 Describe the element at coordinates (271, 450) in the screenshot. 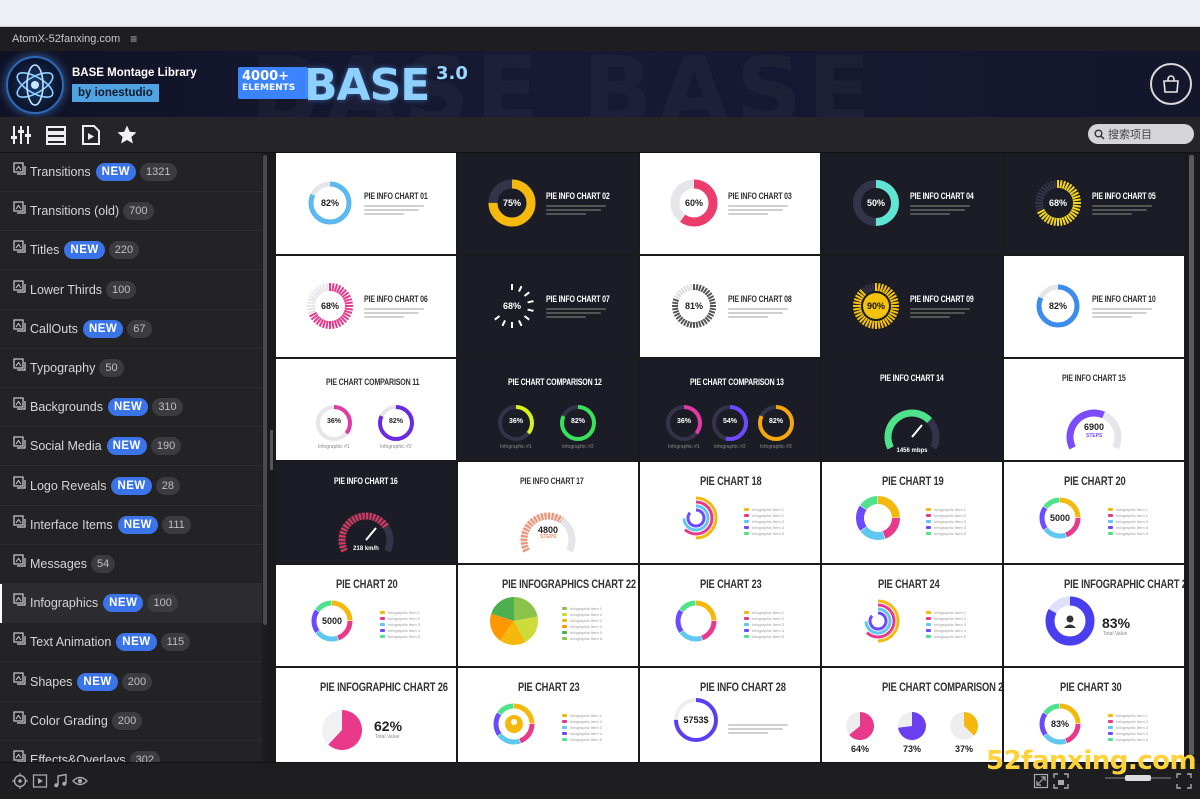

I see `panel-splitter` at that location.